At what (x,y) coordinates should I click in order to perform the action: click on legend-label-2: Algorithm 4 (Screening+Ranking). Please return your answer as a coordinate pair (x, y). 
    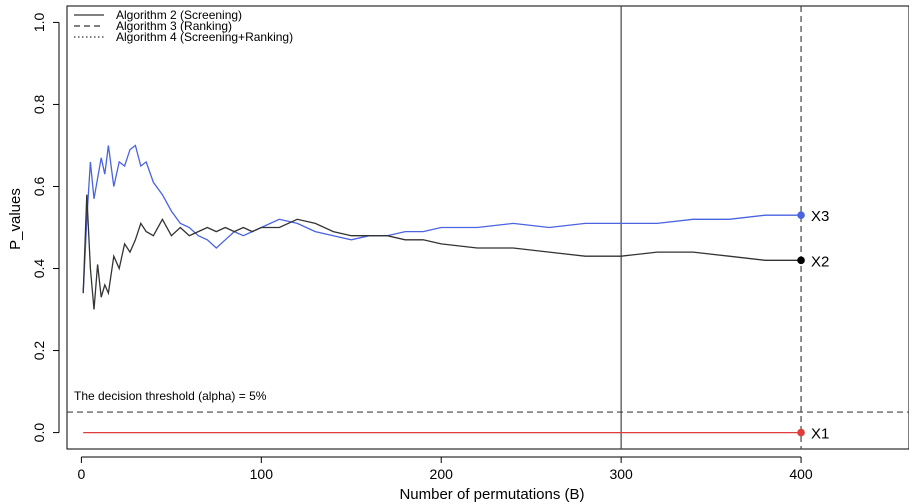
    Looking at the image, I should click on (204, 37).